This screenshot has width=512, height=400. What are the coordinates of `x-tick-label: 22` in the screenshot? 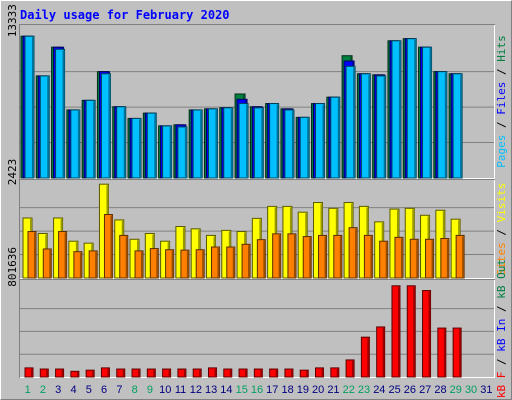 It's located at (349, 390).